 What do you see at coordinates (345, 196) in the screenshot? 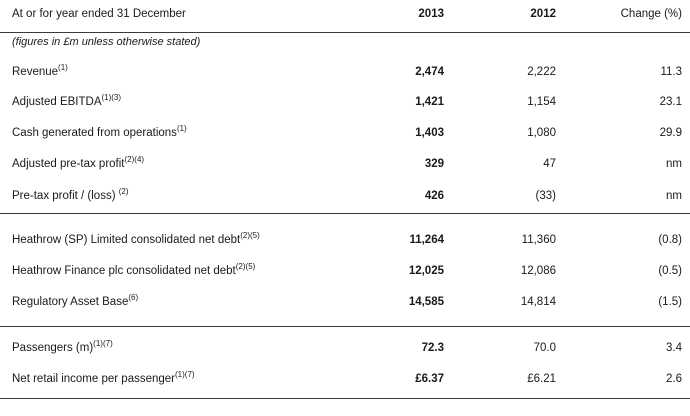
I see `table-row: Pre-tax profit / (loss) (2) 426 (33) nm` at bounding box center [345, 196].